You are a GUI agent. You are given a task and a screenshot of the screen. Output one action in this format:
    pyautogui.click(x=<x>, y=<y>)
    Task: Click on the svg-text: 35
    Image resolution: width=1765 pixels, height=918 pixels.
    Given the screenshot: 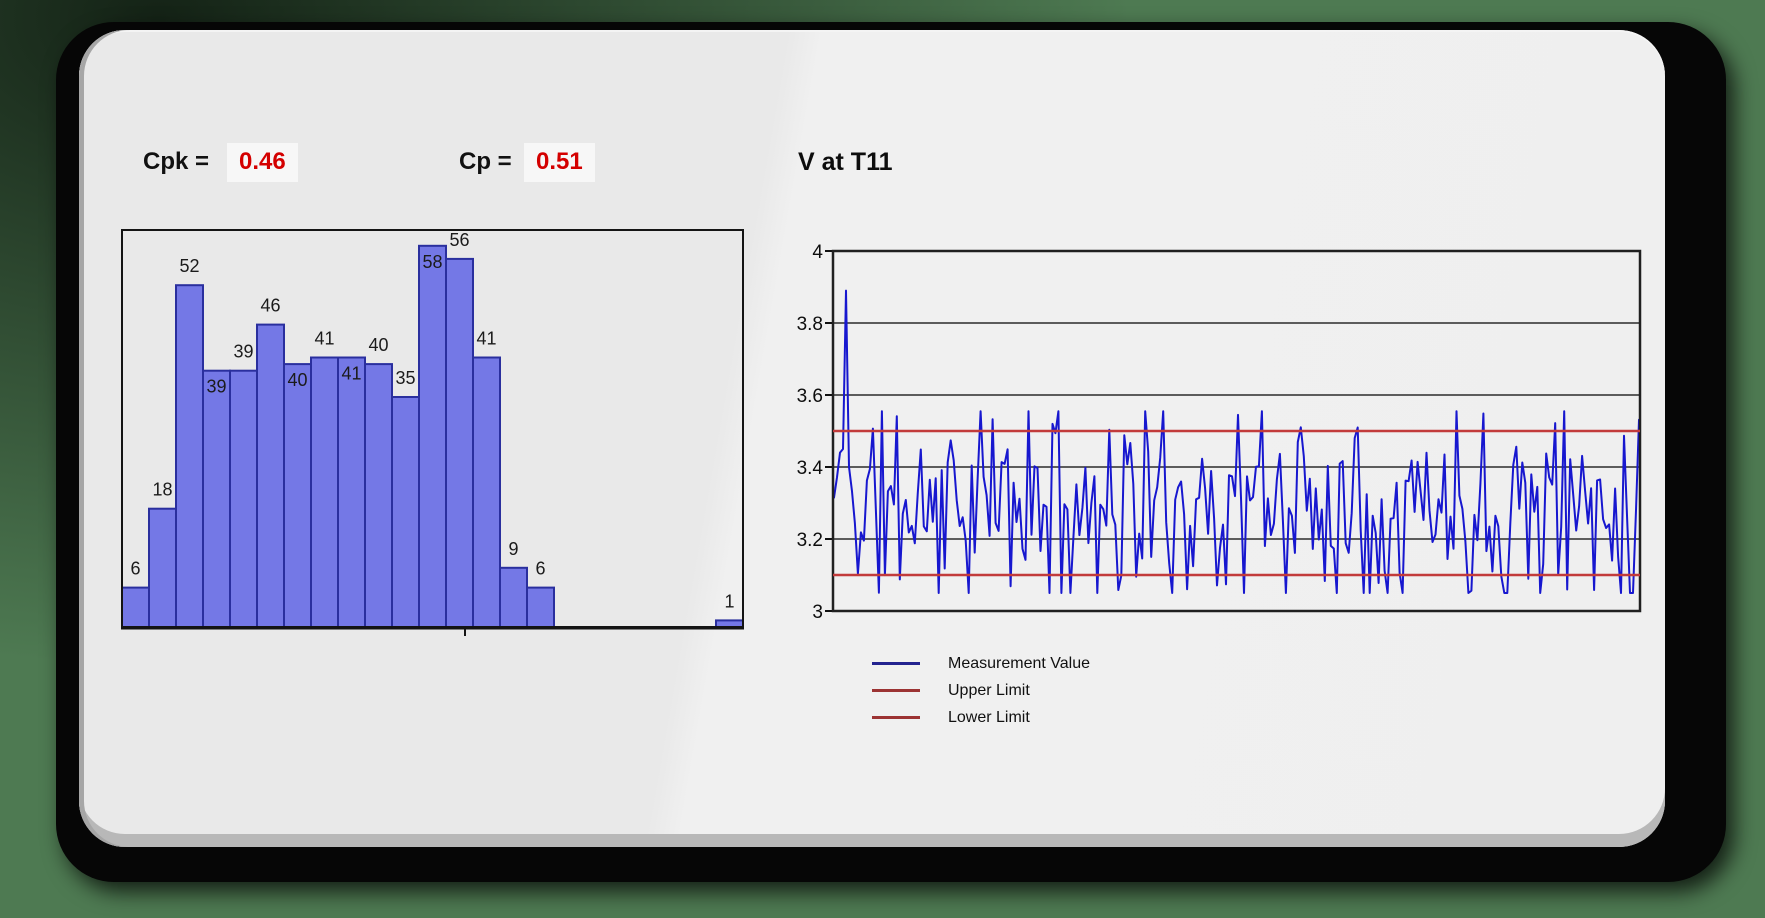 What is the action you would take?
    pyautogui.click(x=405, y=378)
    